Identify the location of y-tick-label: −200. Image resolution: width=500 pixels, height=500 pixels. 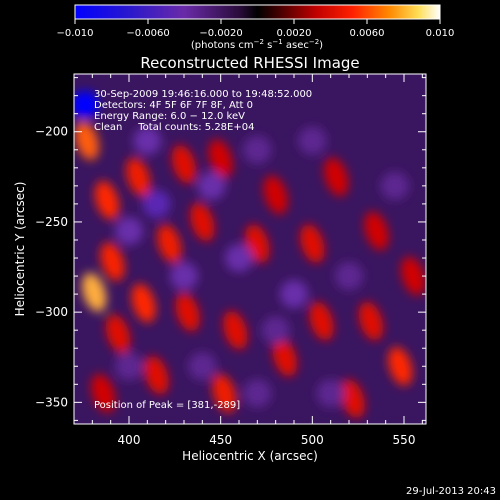
(51, 132).